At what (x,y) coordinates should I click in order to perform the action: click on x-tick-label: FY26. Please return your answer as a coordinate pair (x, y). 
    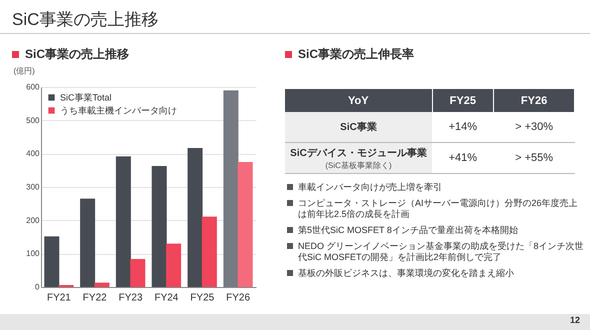
    Looking at the image, I should click on (238, 298).